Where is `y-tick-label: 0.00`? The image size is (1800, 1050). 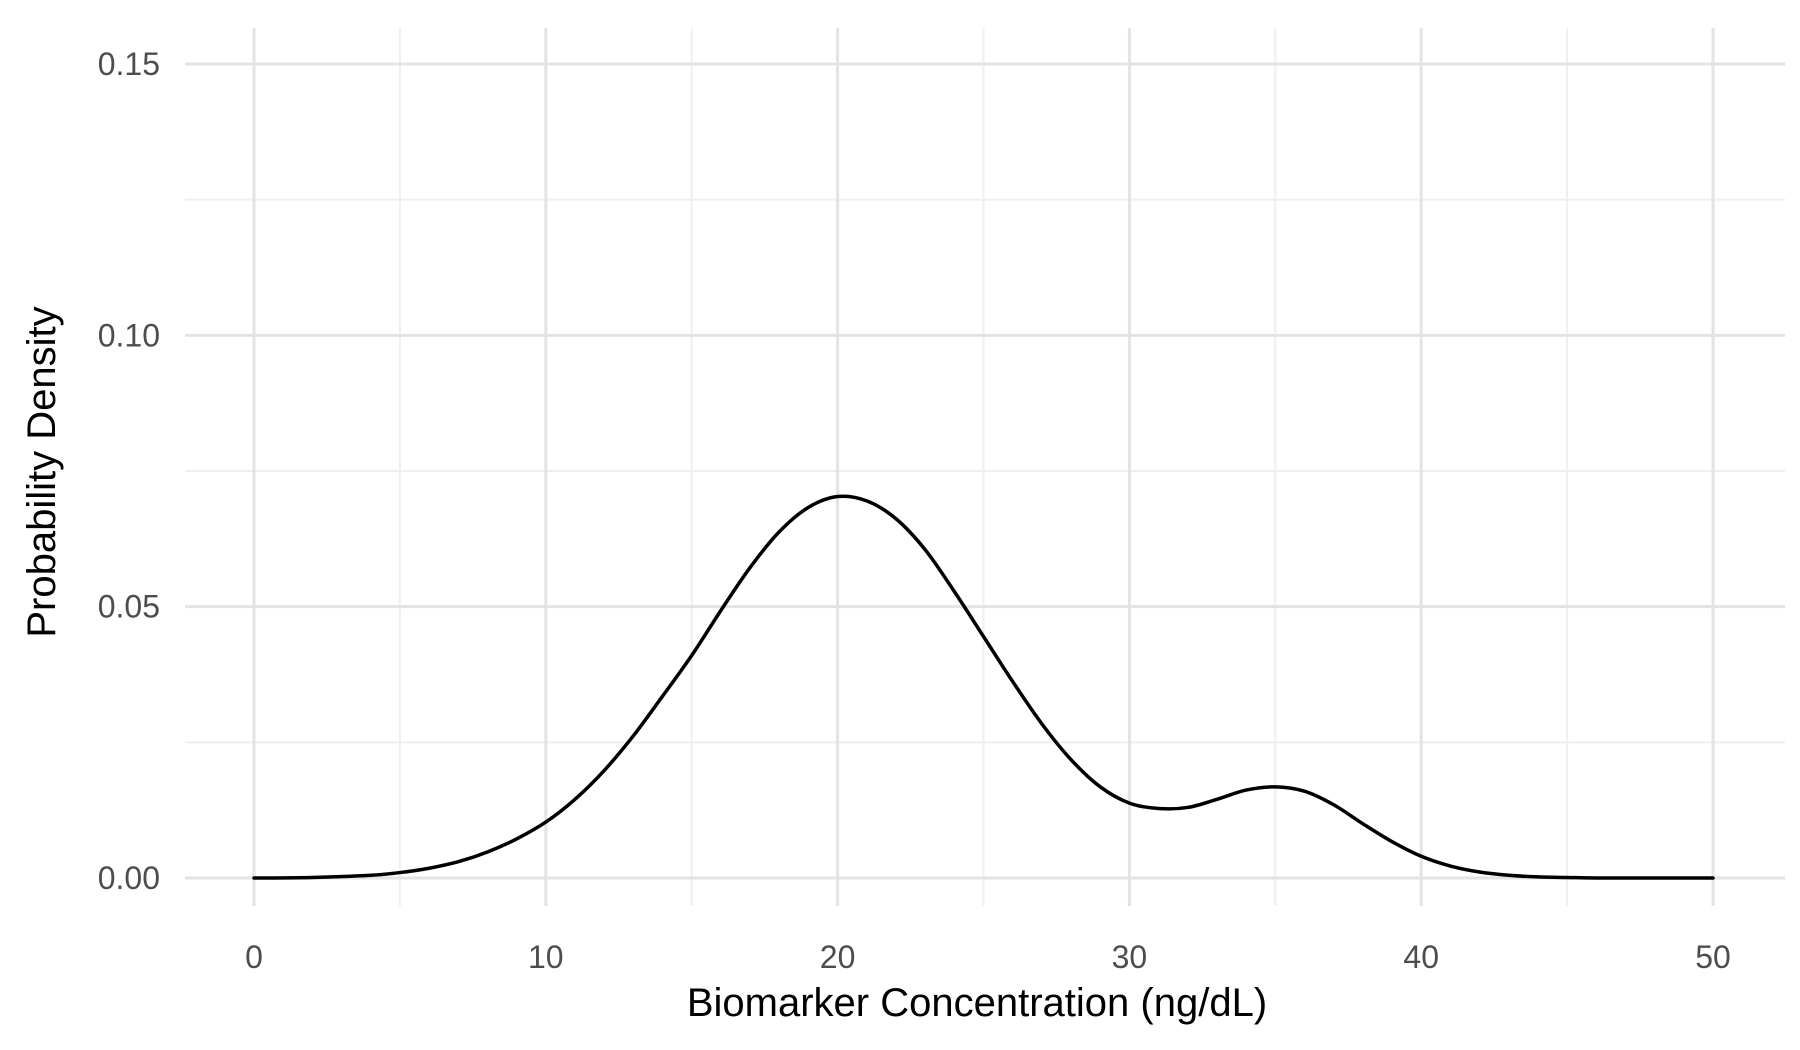 y-tick-label: 0.00 is located at coordinates (129, 878).